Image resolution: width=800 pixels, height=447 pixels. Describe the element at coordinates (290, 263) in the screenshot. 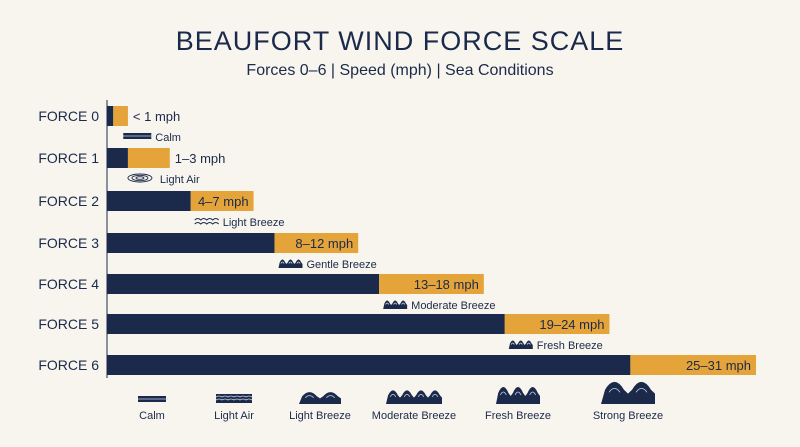

I see `gentle-breeze-icon` at that location.